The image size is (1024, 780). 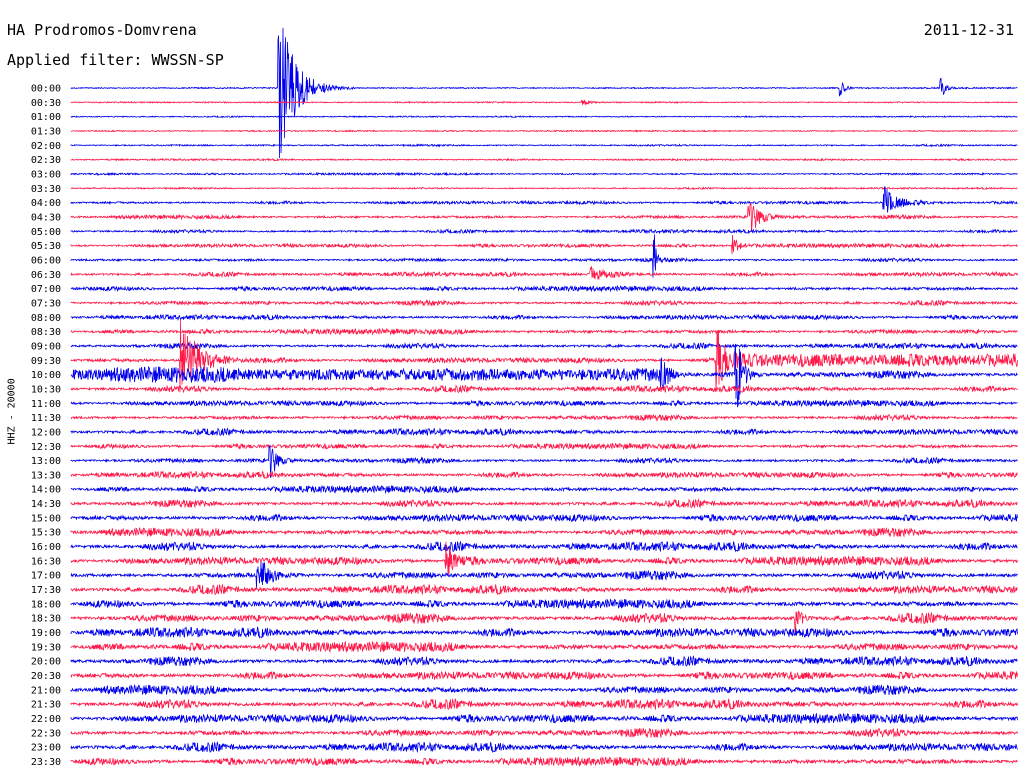 I want to click on time-tick-label: 13:00, so click(x=46, y=461).